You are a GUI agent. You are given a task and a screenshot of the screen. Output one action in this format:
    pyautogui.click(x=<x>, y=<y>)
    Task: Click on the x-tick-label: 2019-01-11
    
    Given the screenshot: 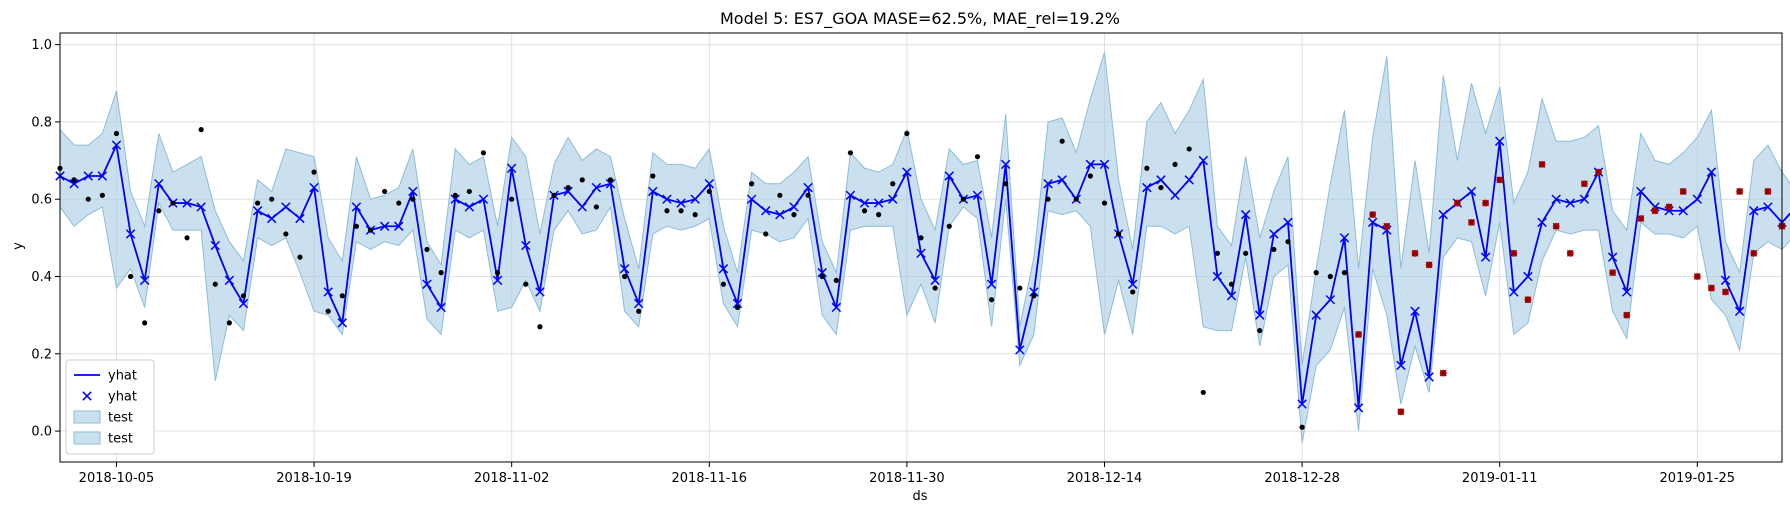 What is the action you would take?
    pyautogui.click(x=1500, y=478)
    